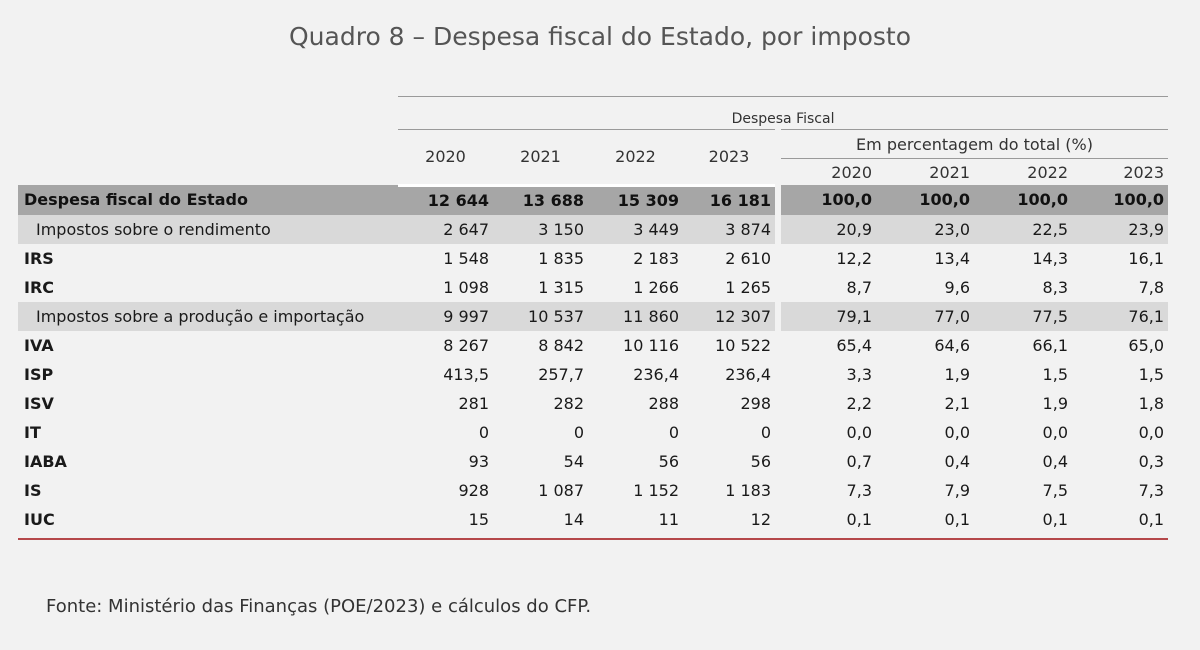 The width and height of the screenshot is (1200, 650). I want to click on row-label: IUC, so click(39, 519).